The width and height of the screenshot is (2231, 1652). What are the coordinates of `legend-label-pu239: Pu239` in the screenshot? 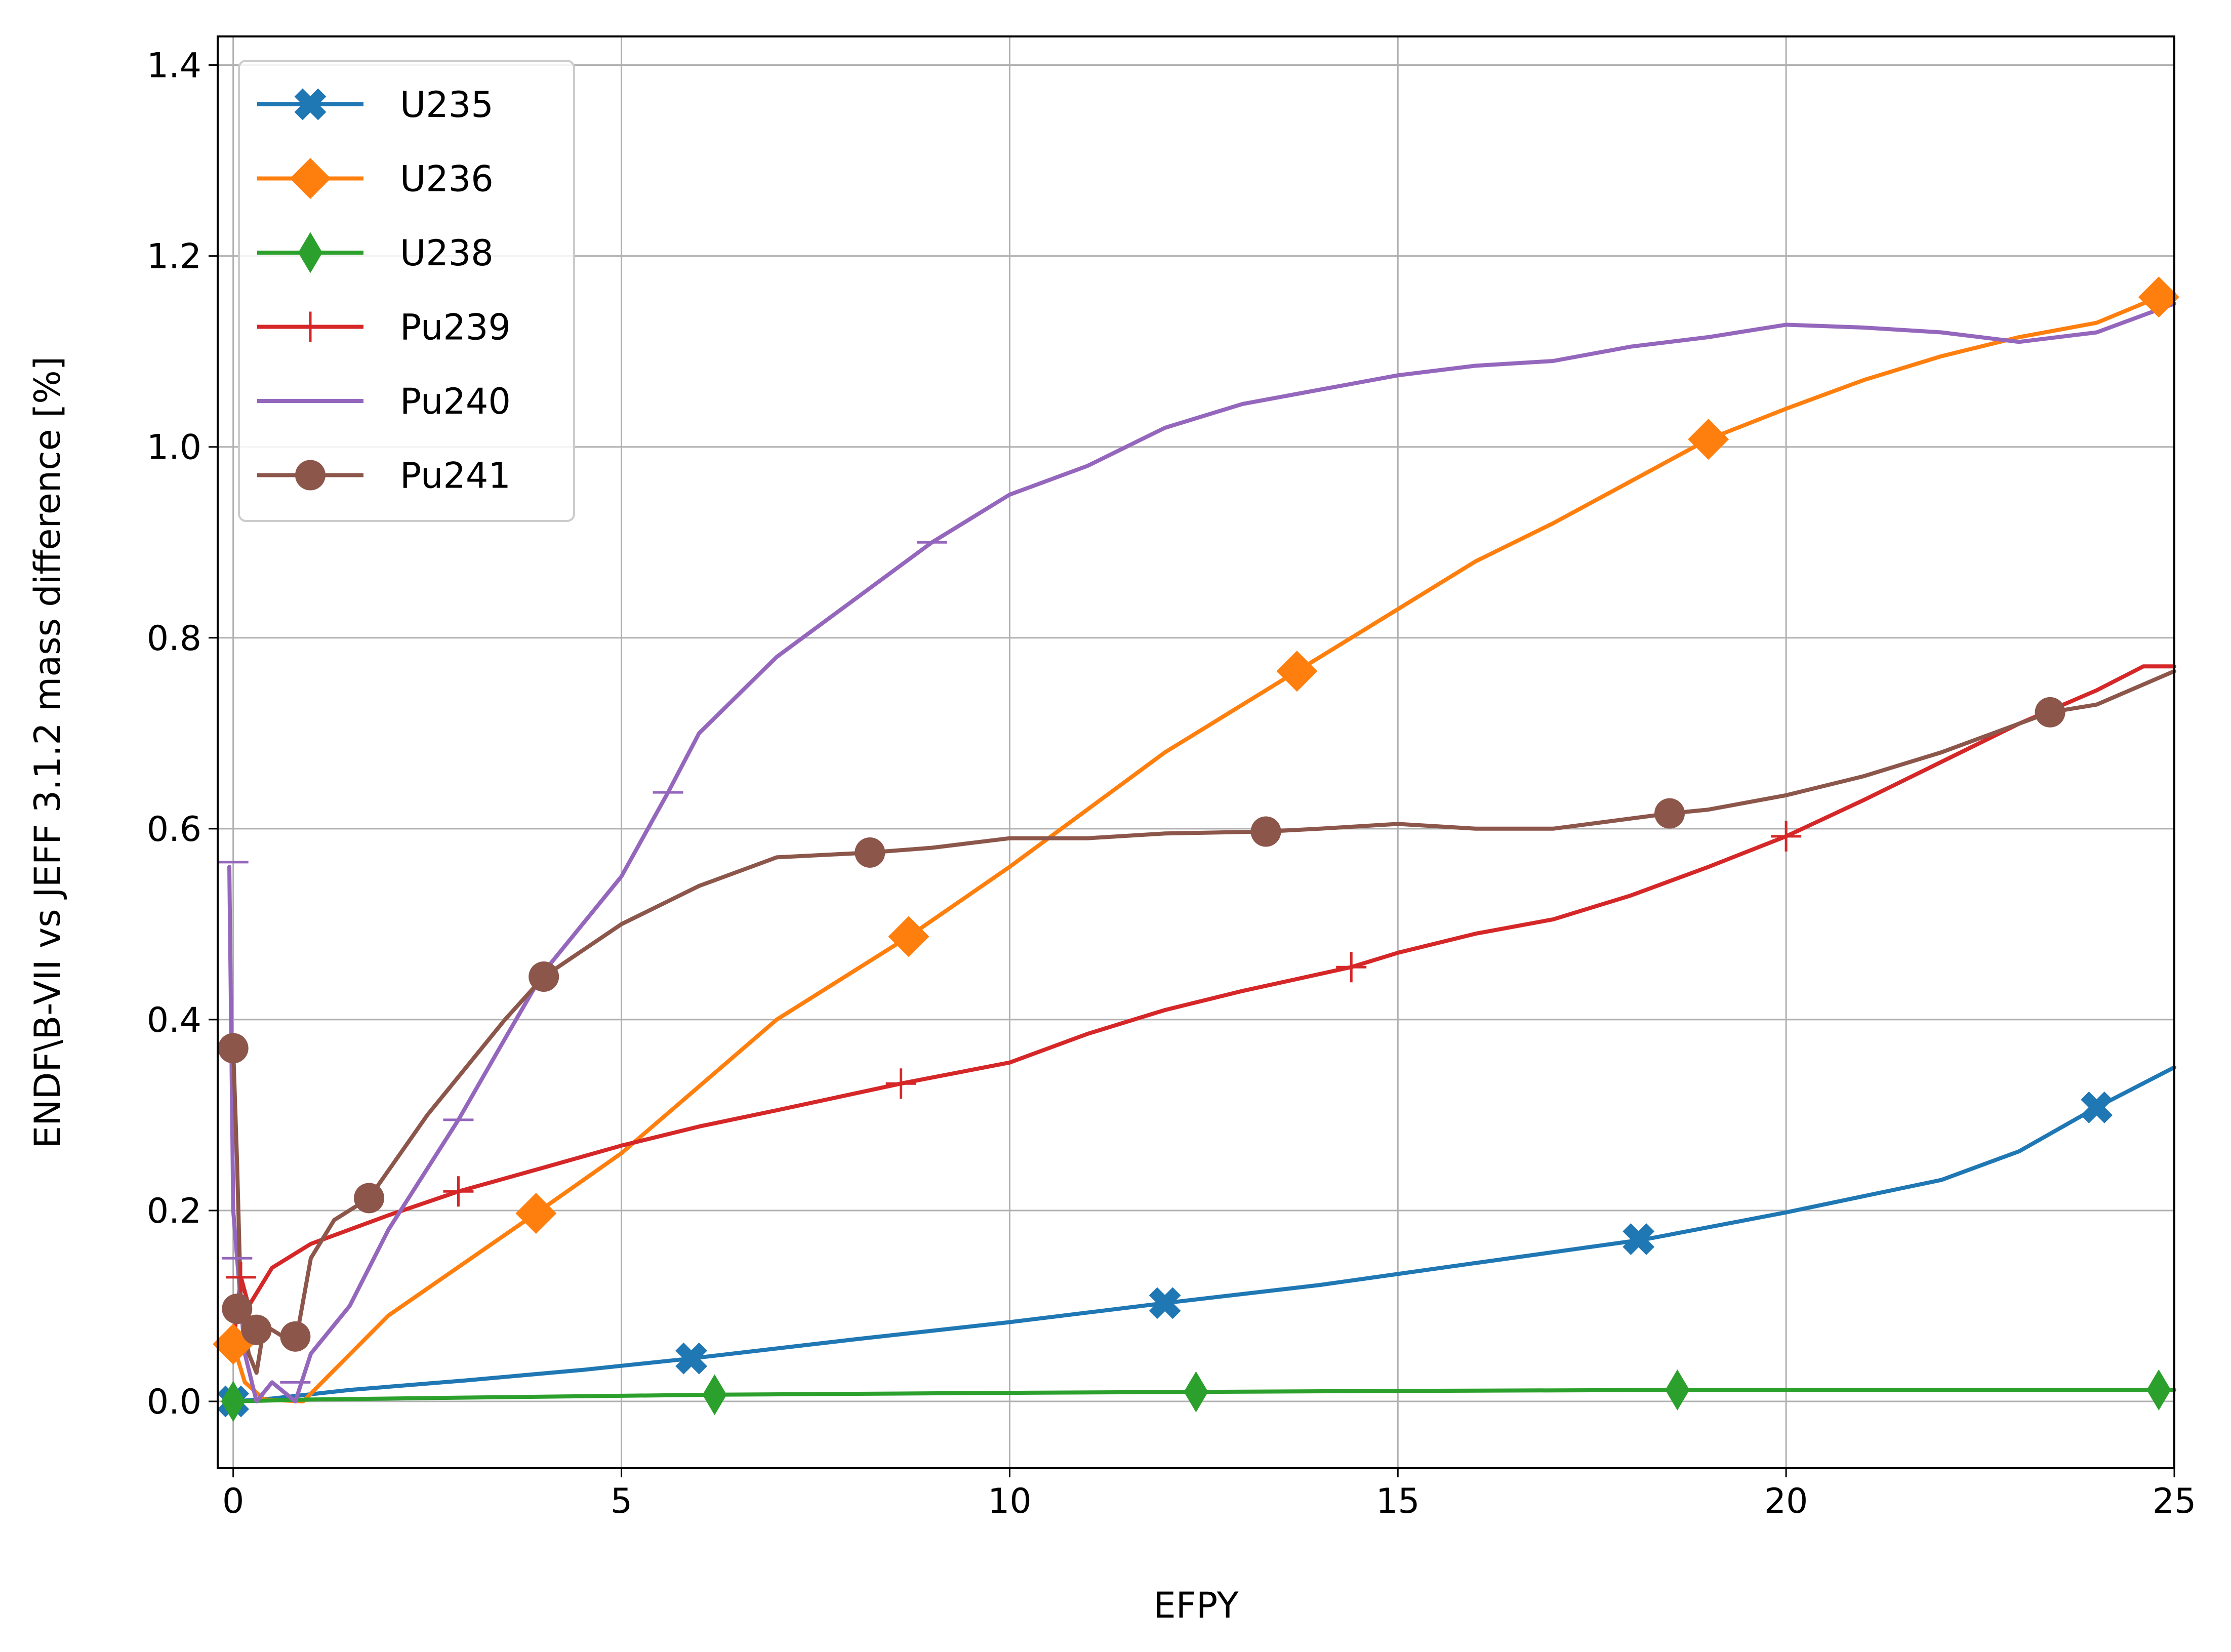 It's located at (456, 327).